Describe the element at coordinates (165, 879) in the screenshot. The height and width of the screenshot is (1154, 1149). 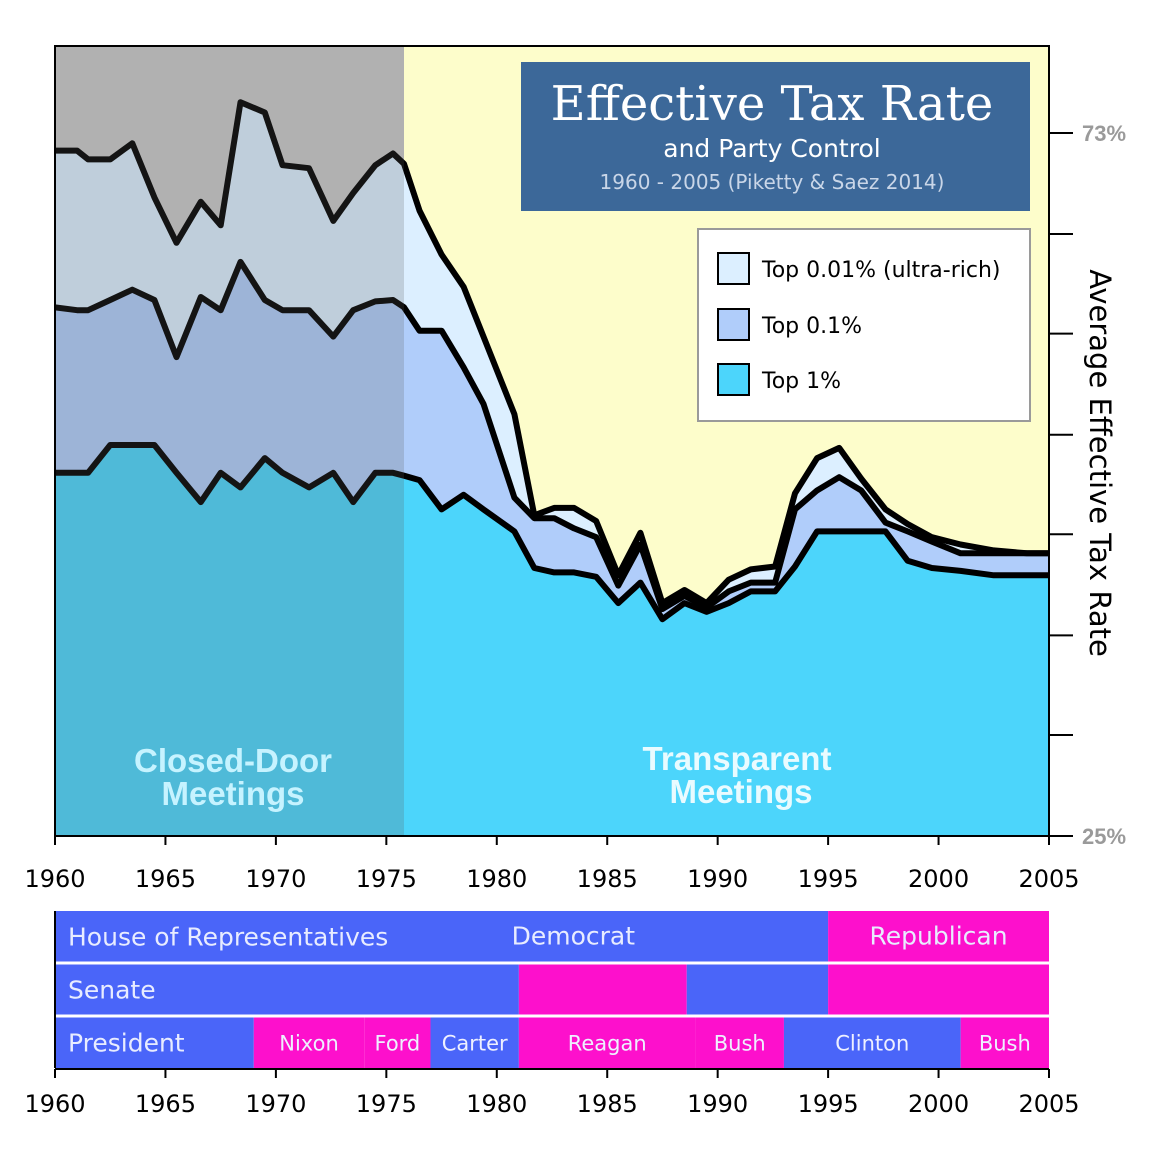
I see `x-tick-label: 1965` at that location.